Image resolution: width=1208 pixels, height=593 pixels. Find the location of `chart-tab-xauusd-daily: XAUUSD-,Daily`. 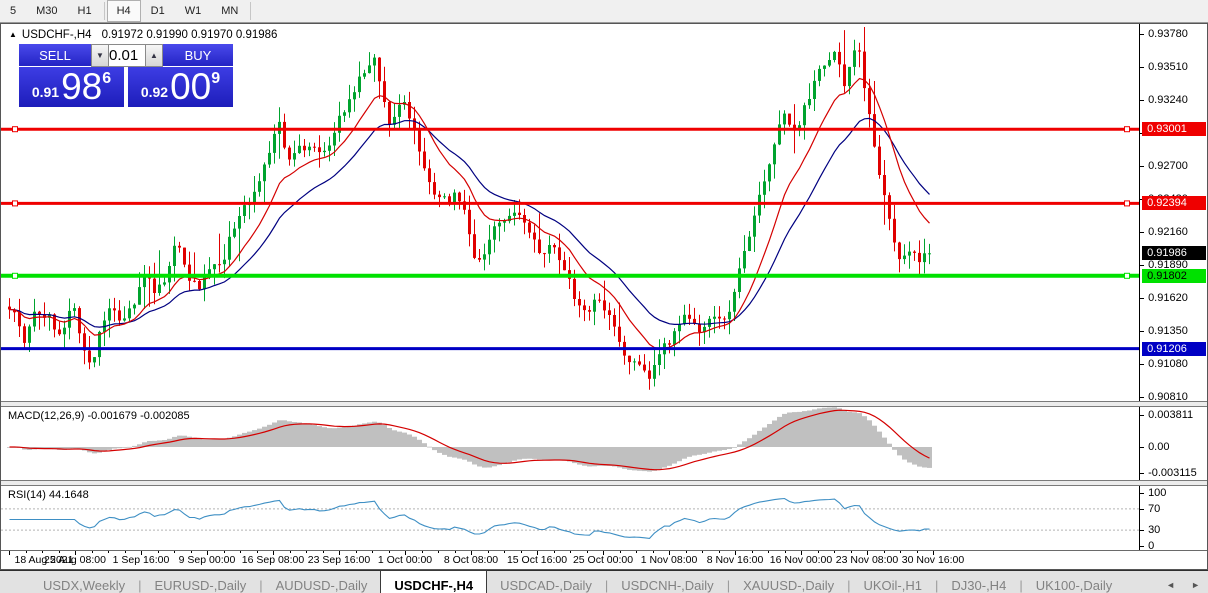

chart-tab-xauusd-daily: XAUUSD-,Daily is located at coordinates (789, 585).